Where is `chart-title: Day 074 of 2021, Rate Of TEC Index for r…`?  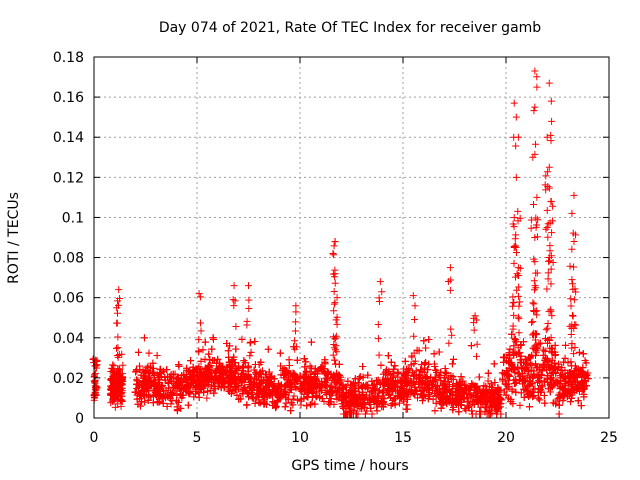
chart-title: Day 074 of 2021, Rate Of TEC Index for r… is located at coordinates (350, 28).